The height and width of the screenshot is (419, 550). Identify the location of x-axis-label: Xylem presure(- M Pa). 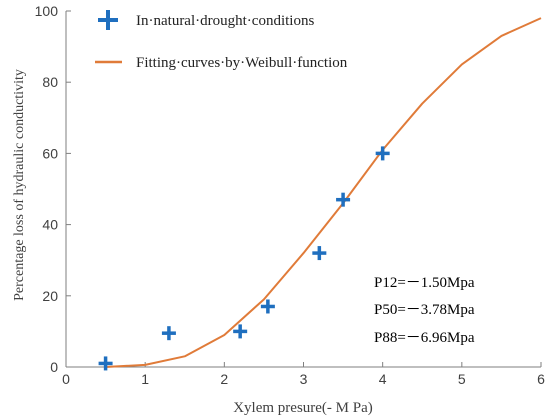
(303, 408).